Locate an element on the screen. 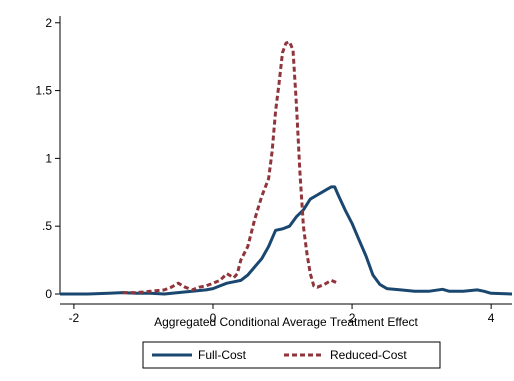 The image size is (514, 381). y-tick-label: 1 is located at coordinates (48, 158).